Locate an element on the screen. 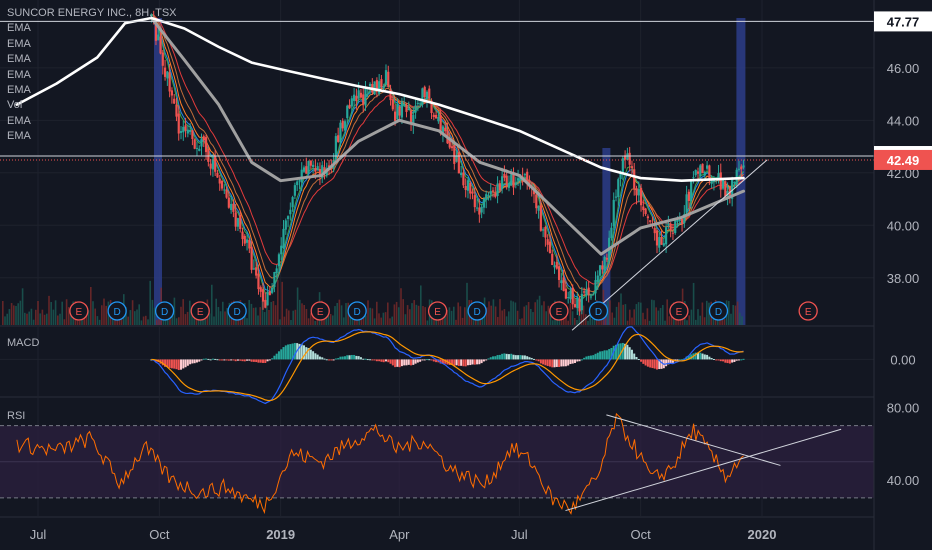  earnings-marker is located at coordinates (79, 311).